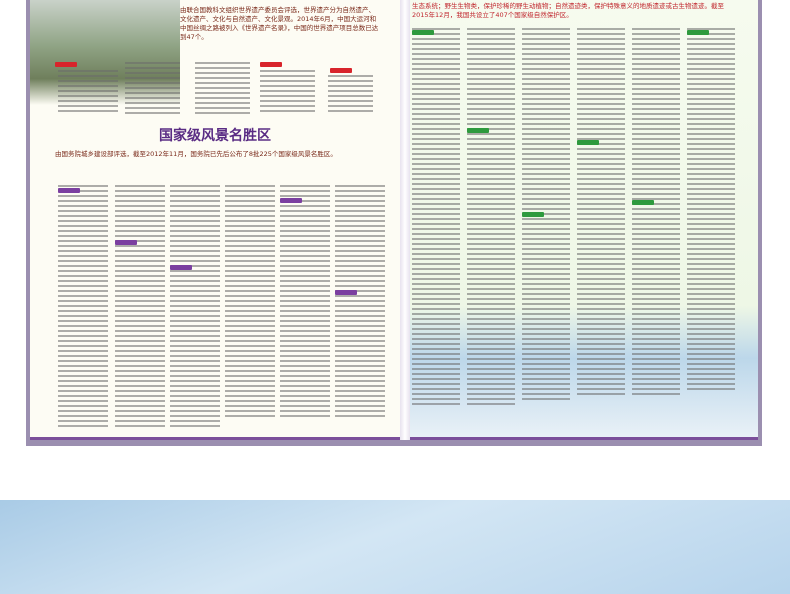  Describe the element at coordinates (215, 136) in the screenshot. I see `section-heading: 国家级风景名胜区` at that location.